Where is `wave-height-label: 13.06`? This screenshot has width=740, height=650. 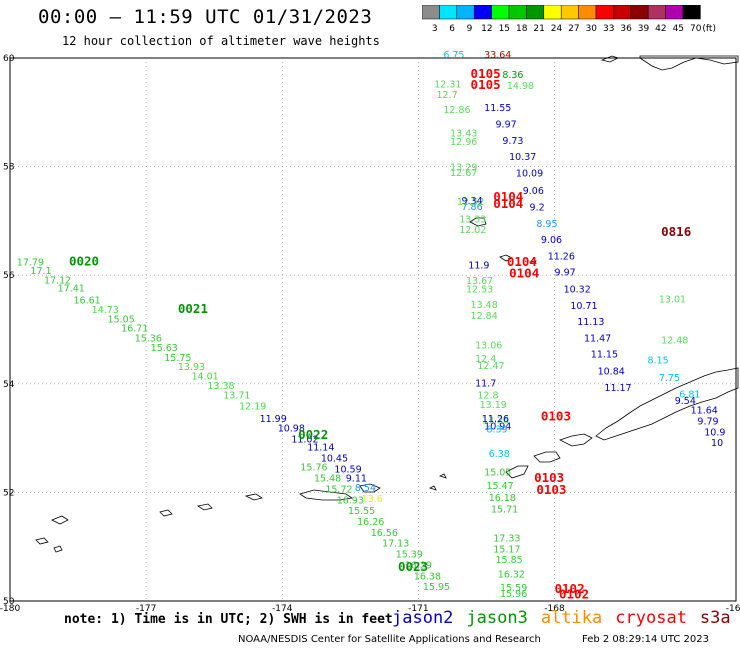 wave-height-label: 13.06 is located at coordinates (488, 346).